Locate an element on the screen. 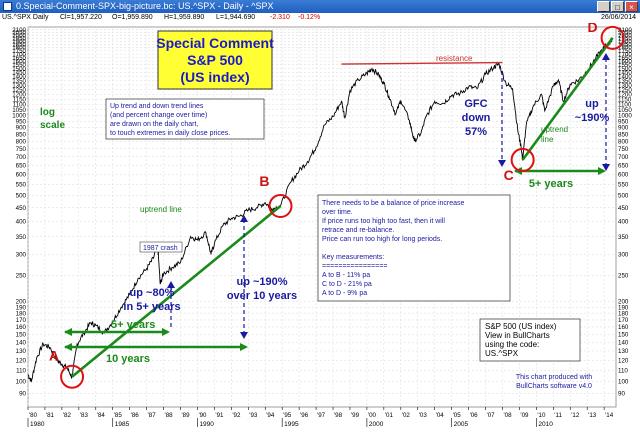  y-tick-label-right: 450 is located at coordinates (623, 208).